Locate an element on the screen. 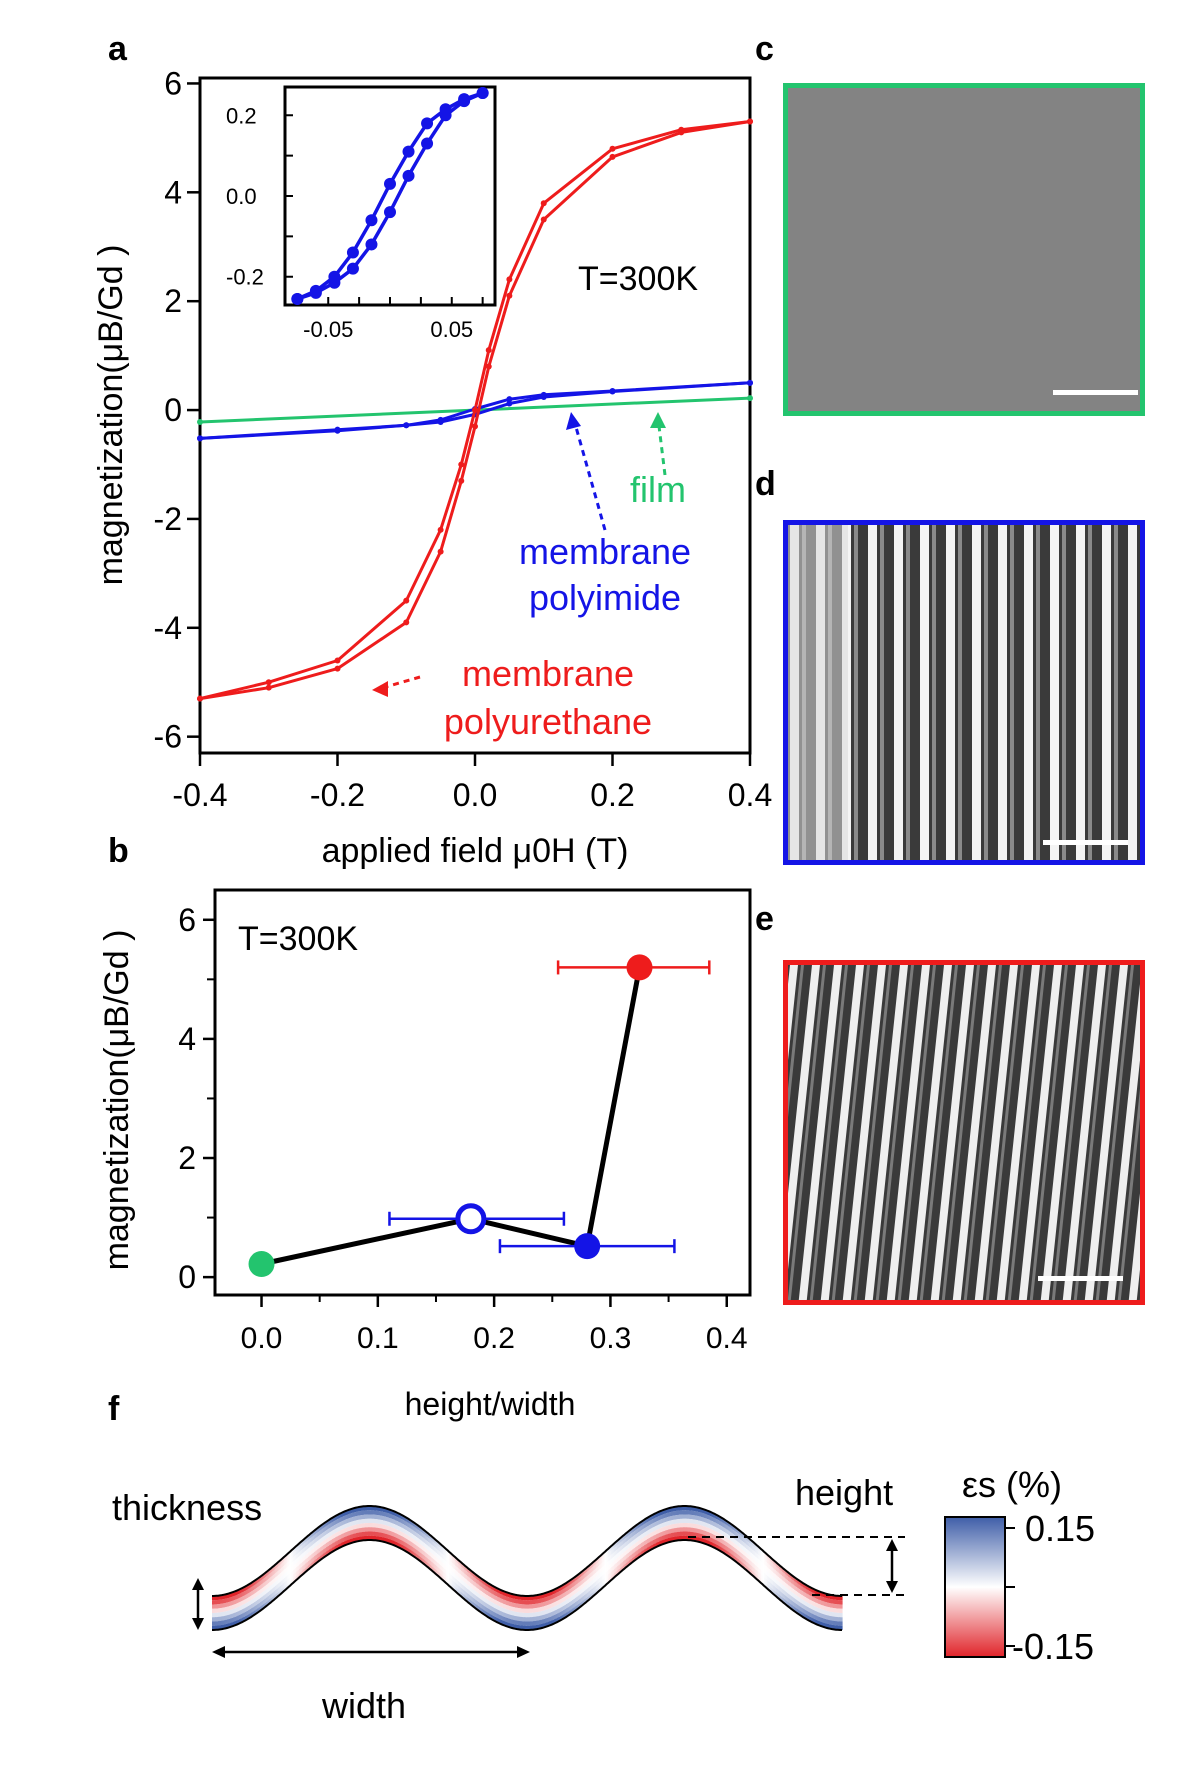 The height and width of the screenshot is (1785, 1200). inset-ytick-label: -0.2 is located at coordinates (245, 277).